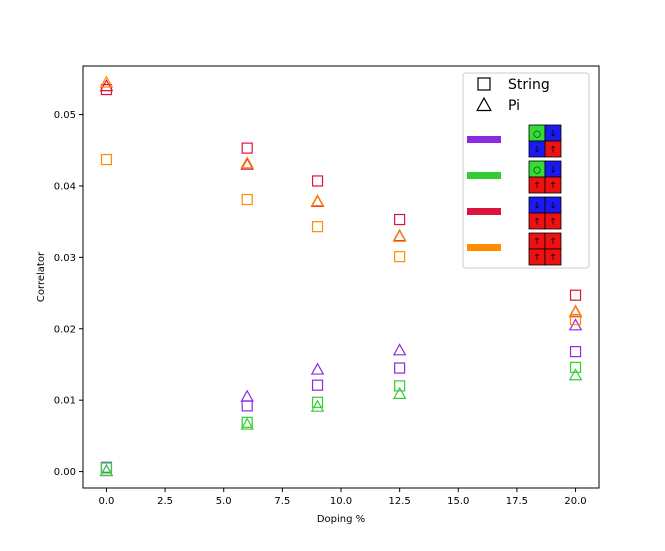 This screenshot has width=665, height=551. Describe the element at coordinates (514, 106) in the screenshot. I see `legend-label: Pi` at that location.